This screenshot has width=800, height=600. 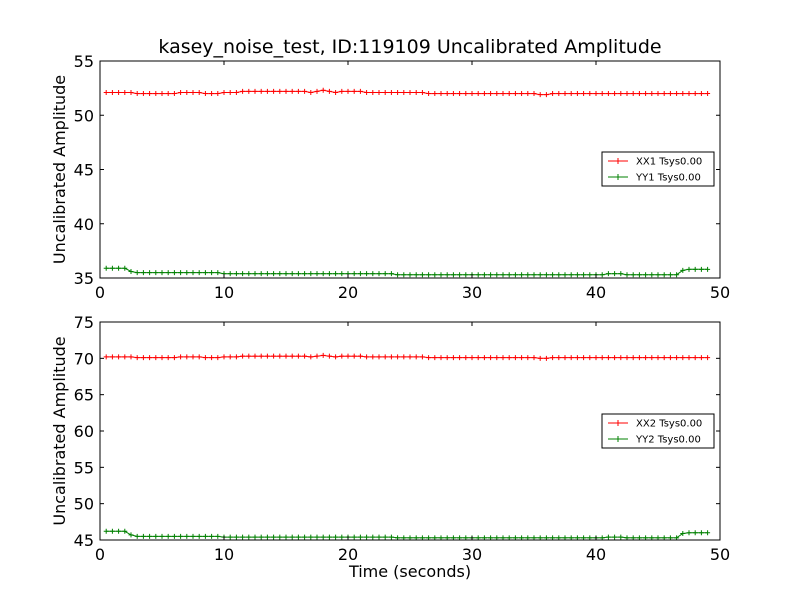 I want to click on x-tick-label: 0, so click(x=100, y=554).